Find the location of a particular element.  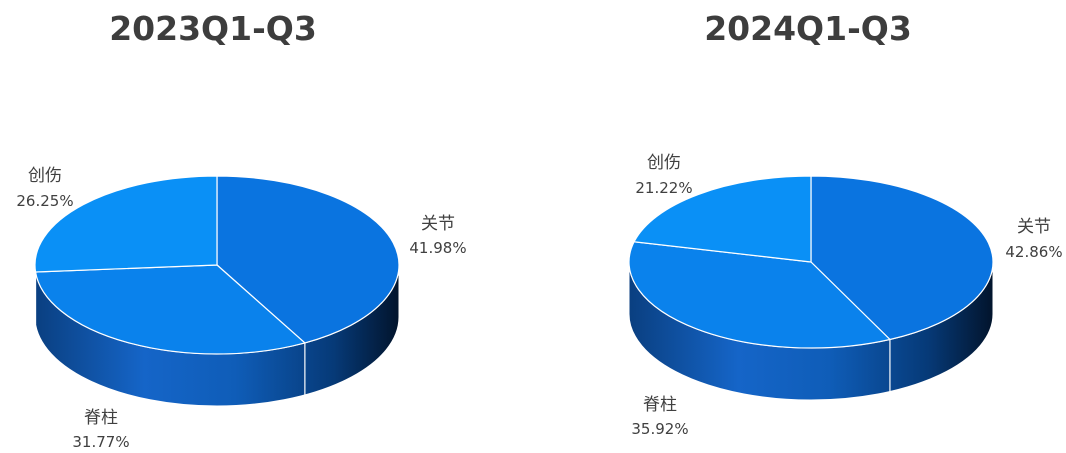

slice-value-joint: 41.98% is located at coordinates (437, 248).